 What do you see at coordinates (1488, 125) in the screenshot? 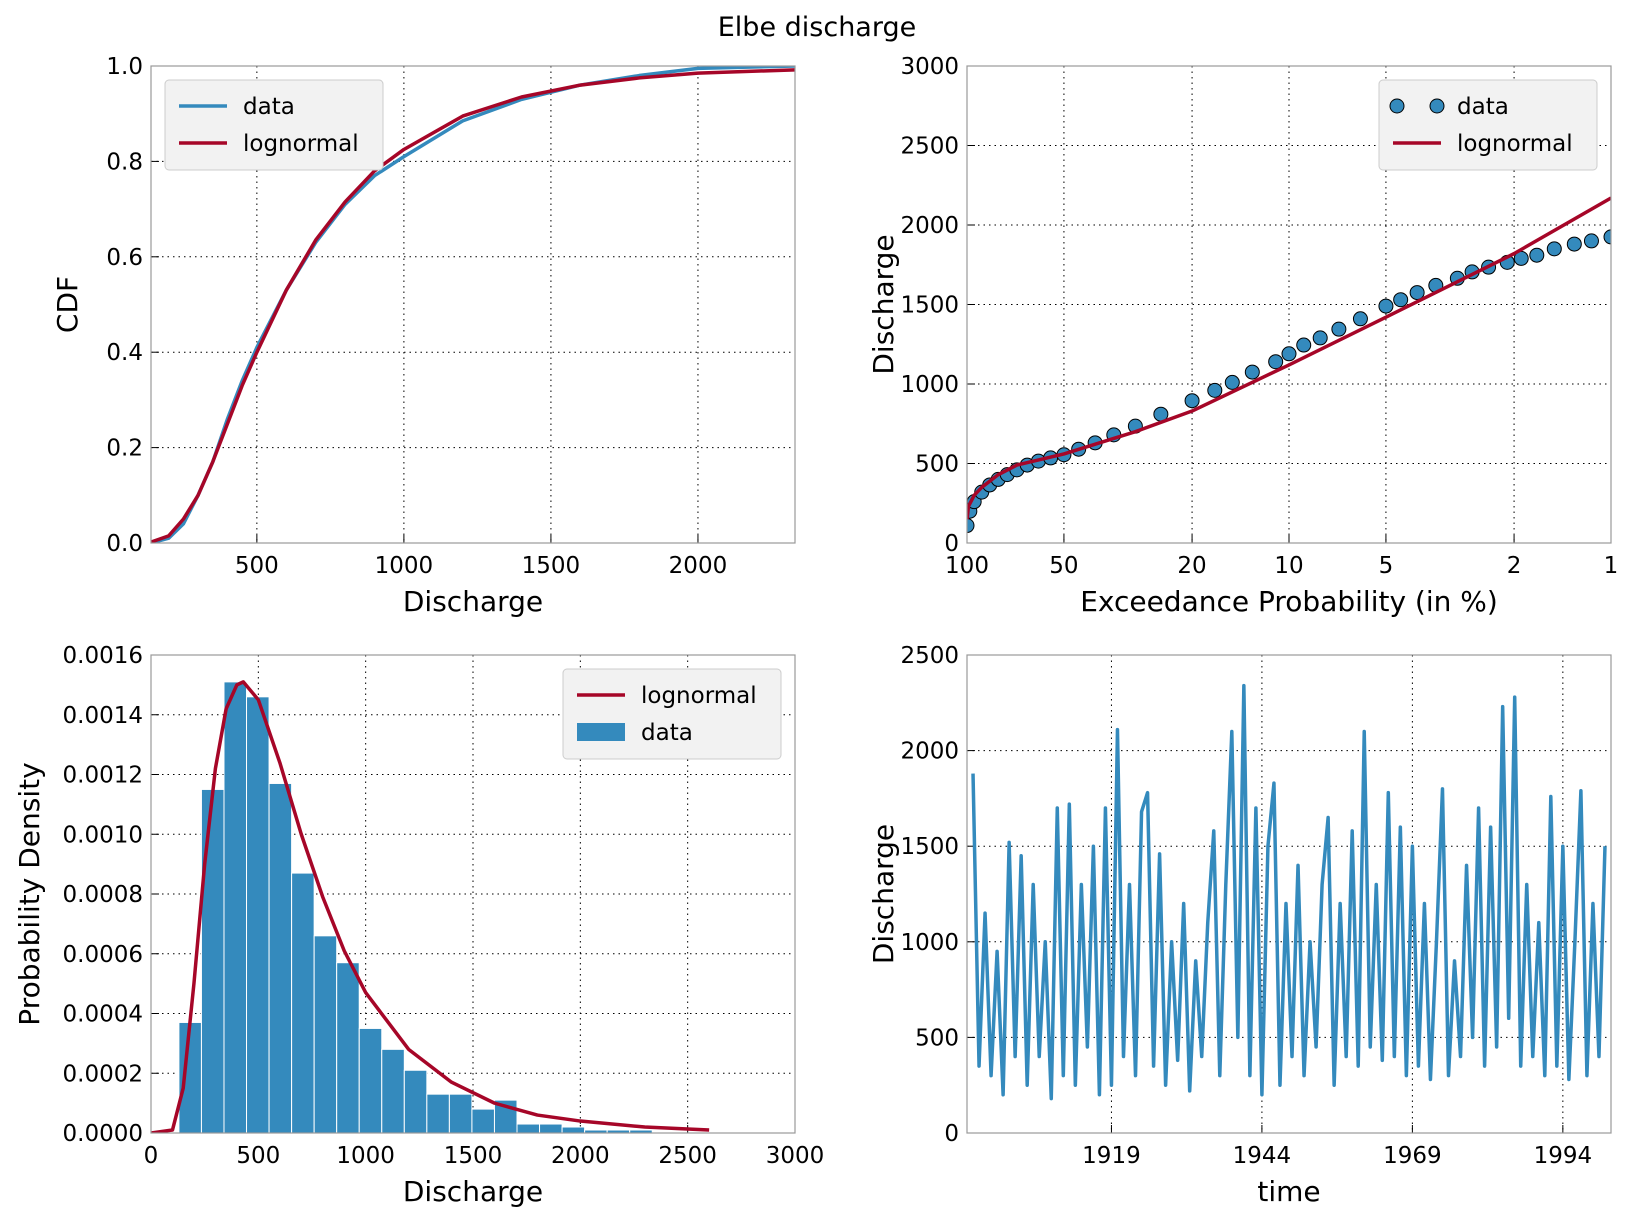
I see `legend: data lognormal` at bounding box center [1488, 125].